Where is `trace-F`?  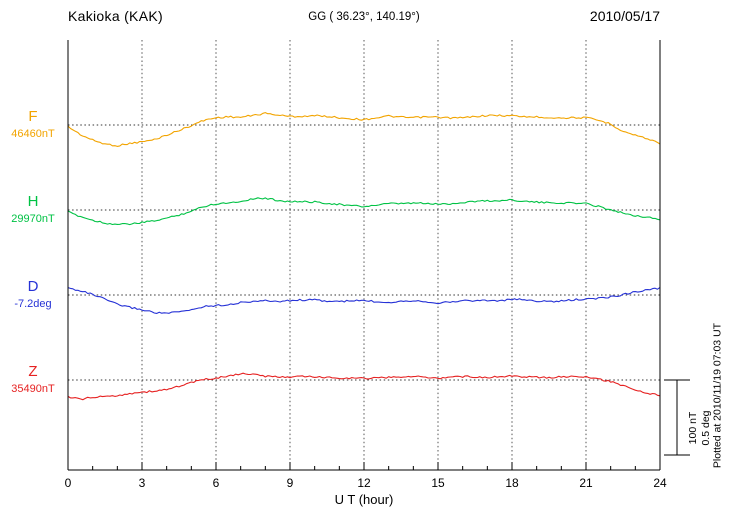
trace-F is located at coordinates (364, 129).